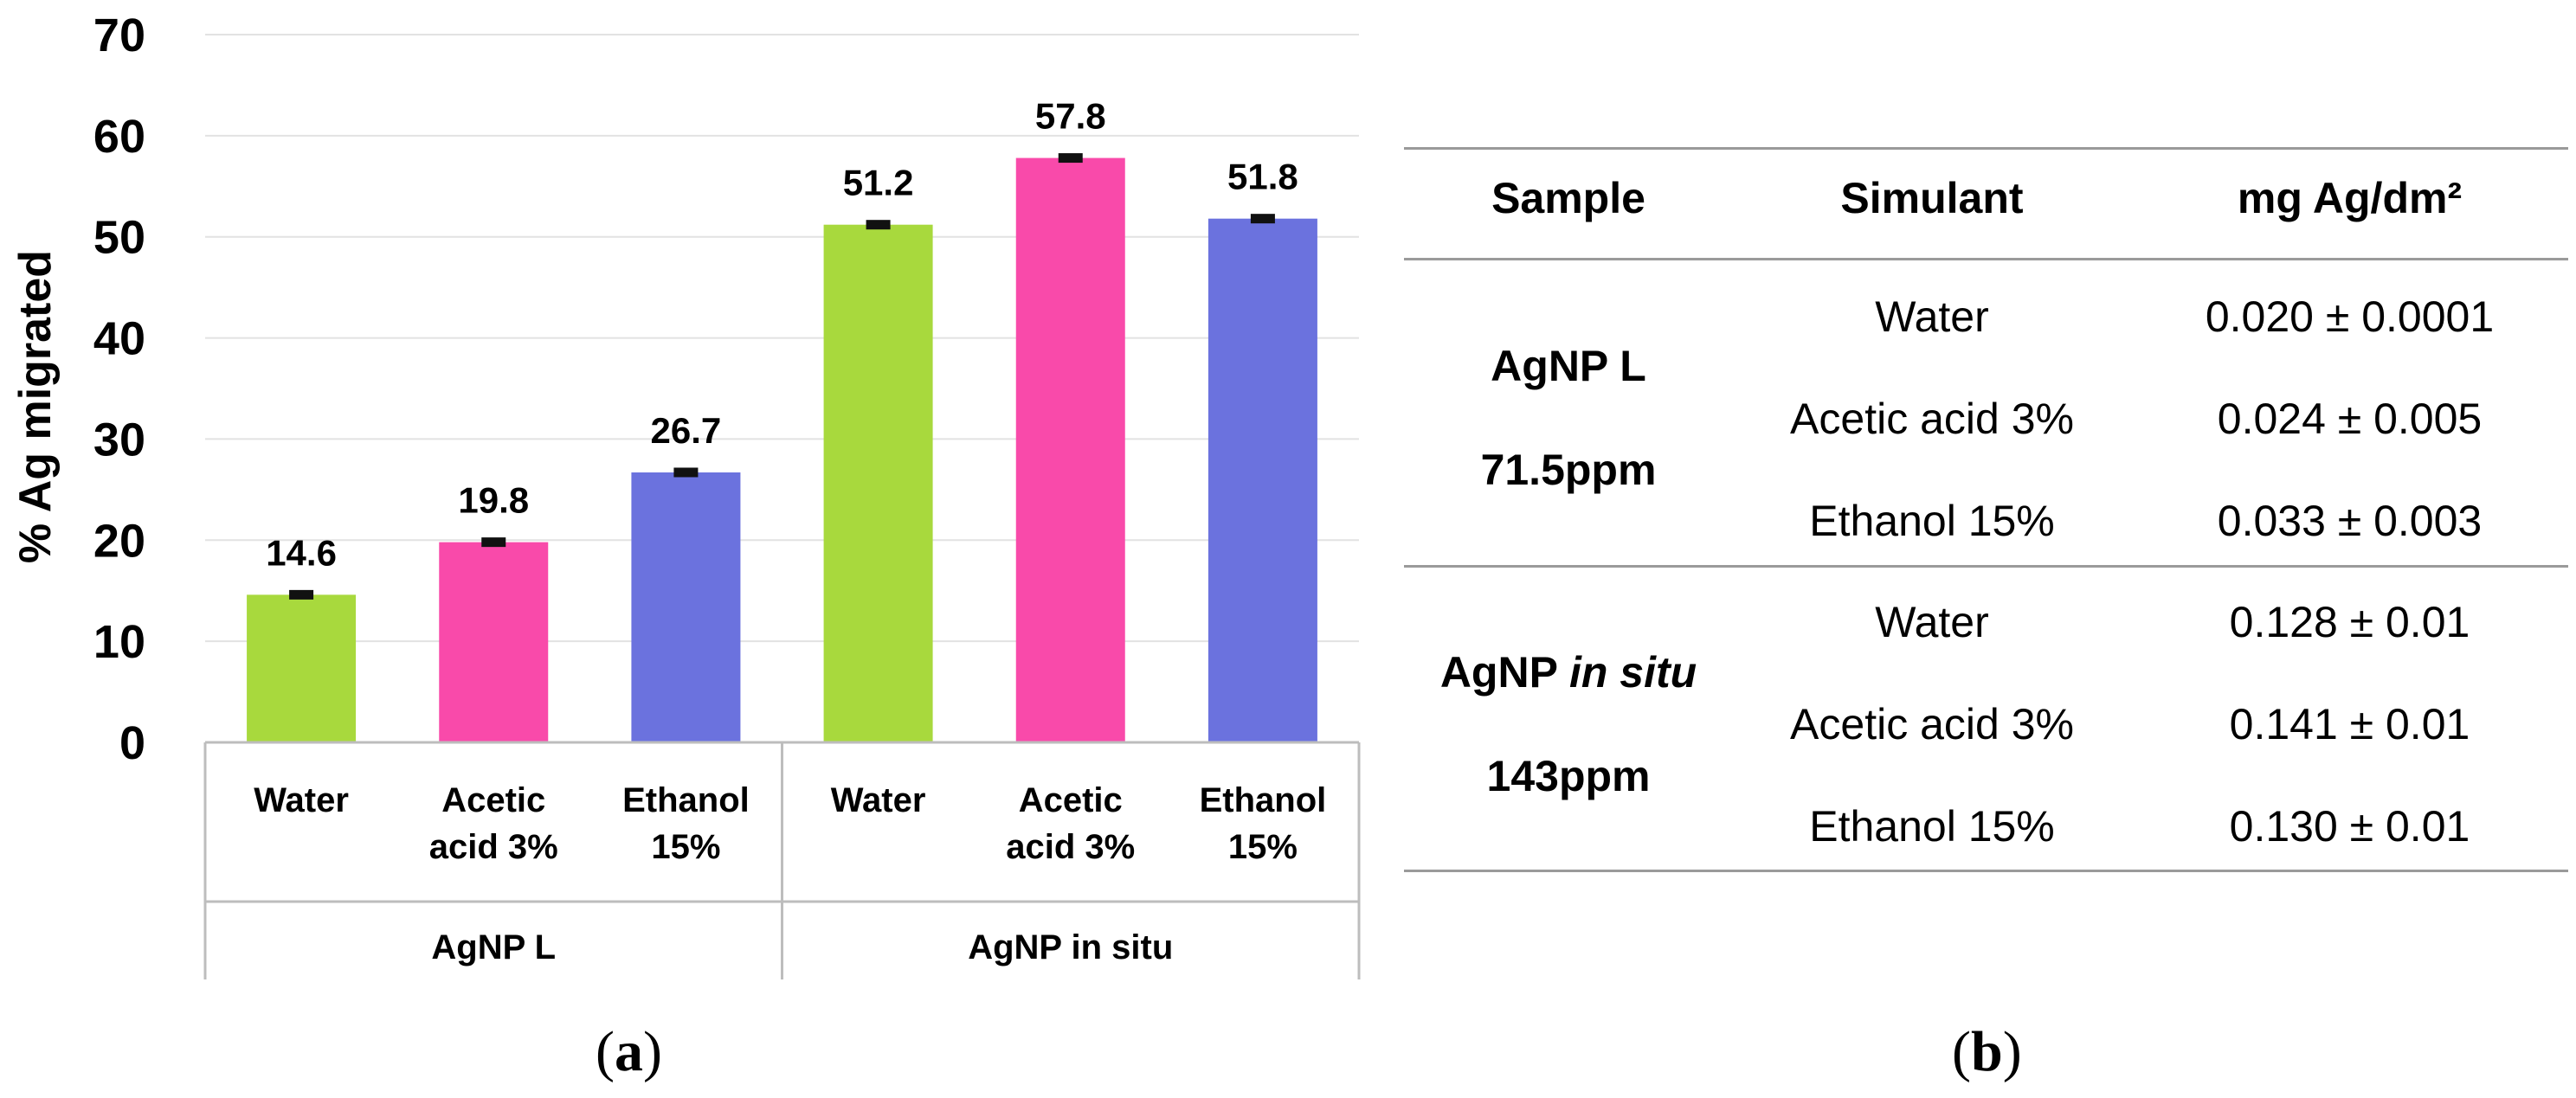  I want to click on table-row: Water 0.020 ± 0.0001, so click(1986, 317).